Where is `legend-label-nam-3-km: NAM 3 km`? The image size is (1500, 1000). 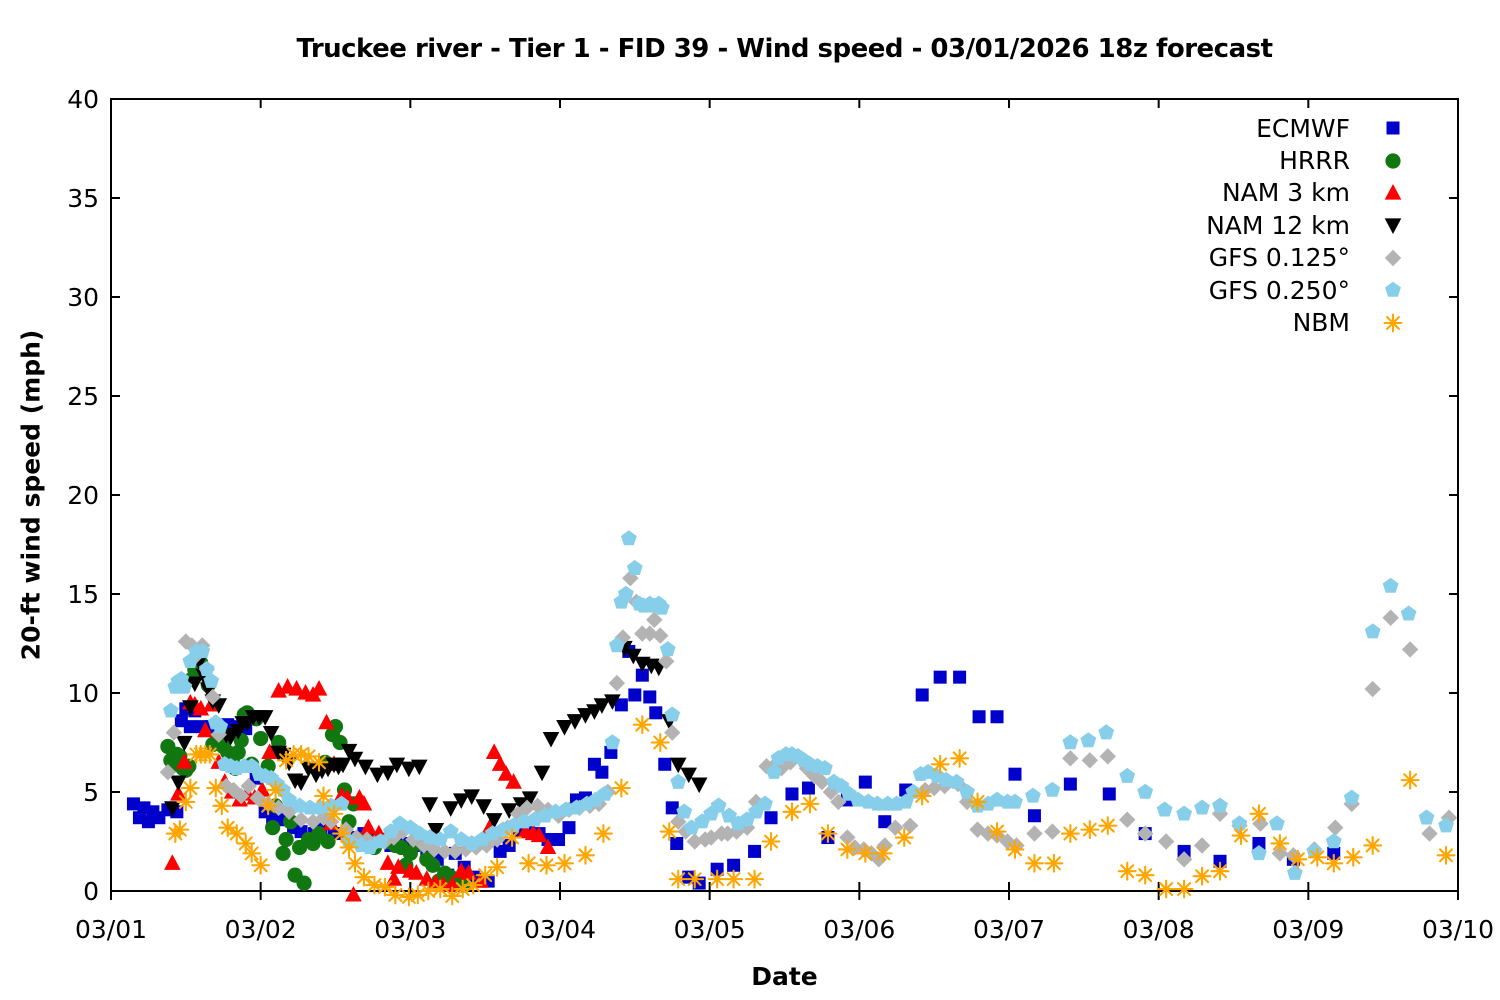 legend-label-nam-3-km: NAM 3 km is located at coordinates (1285, 193).